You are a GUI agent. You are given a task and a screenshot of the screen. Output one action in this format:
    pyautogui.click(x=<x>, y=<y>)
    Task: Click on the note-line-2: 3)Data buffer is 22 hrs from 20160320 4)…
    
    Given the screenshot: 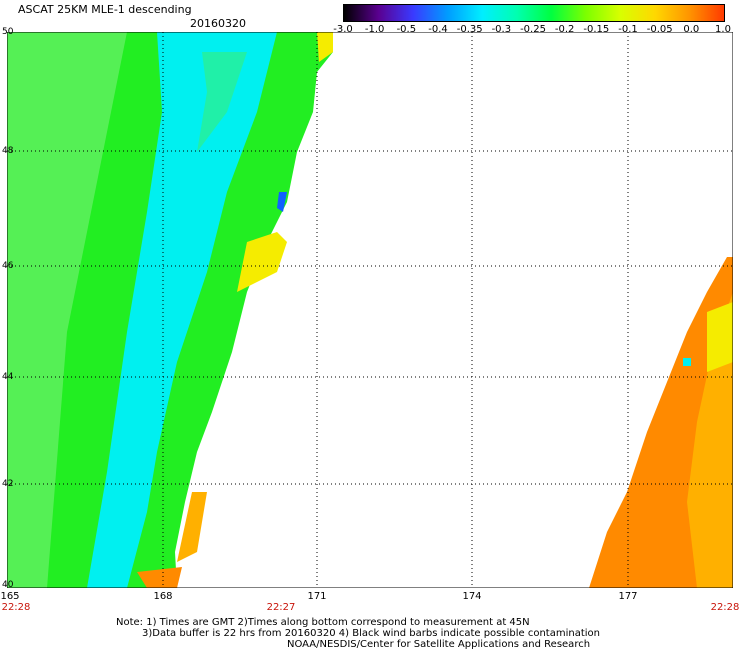 What is the action you would take?
    pyautogui.click(x=371, y=633)
    